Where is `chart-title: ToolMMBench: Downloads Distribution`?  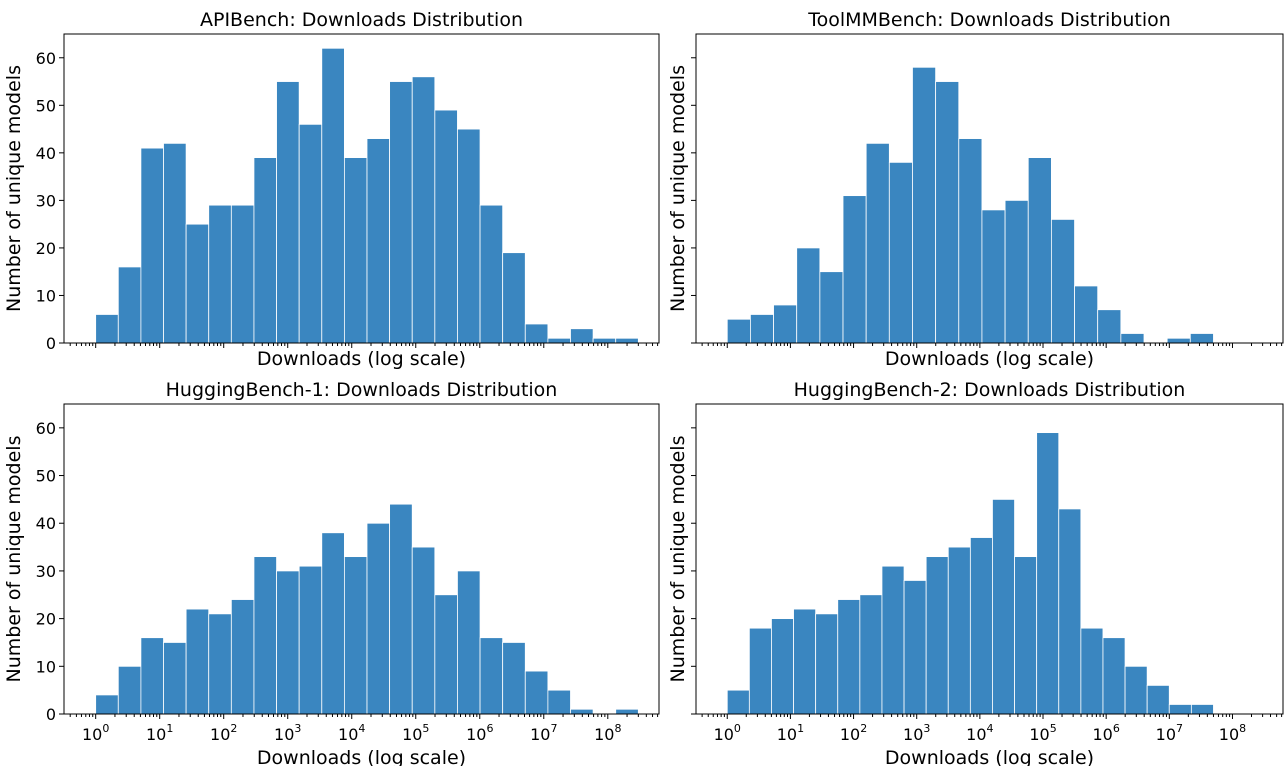
chart-title: ToolMMBench: Downloads Distribution is located at coordinates (989, 20).